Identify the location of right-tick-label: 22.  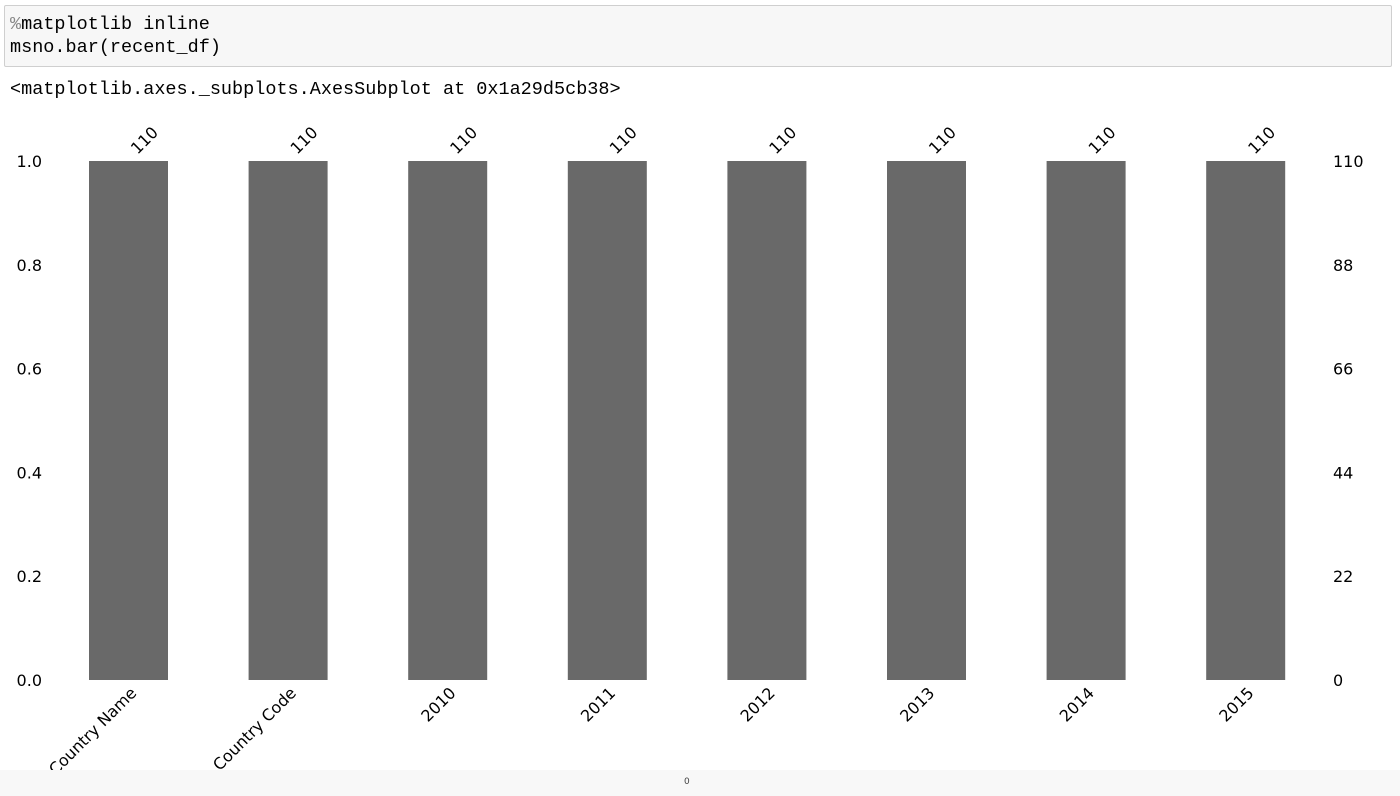
(1343, 576).